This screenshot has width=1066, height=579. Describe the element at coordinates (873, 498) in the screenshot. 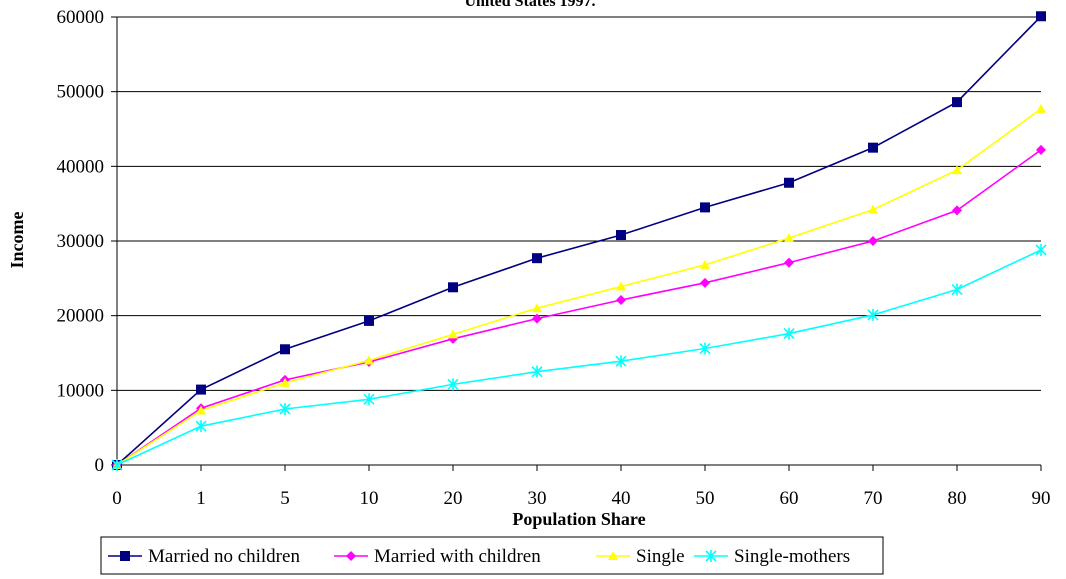

I see `x-tick-label: 70` at that location.